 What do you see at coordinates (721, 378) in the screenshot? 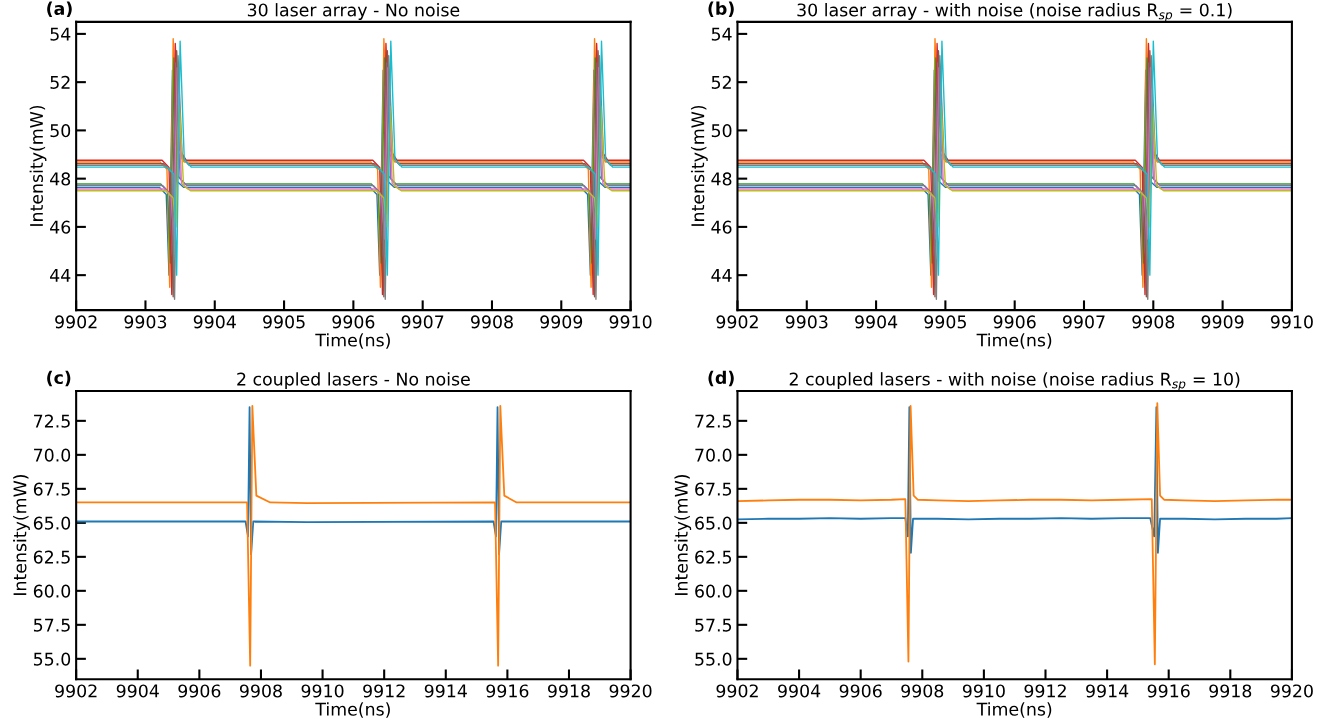
I see `text: (d)` at bounding box center [721, 378].